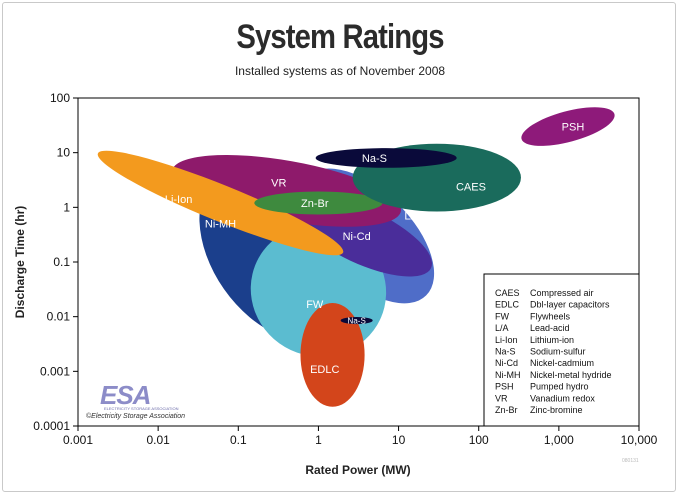 This screenshot has height=496, width=680. What do you see at coordinates (66, 207) in the screenshot?
I see `y-tick-label: 1` at bounding box center [66, 207].